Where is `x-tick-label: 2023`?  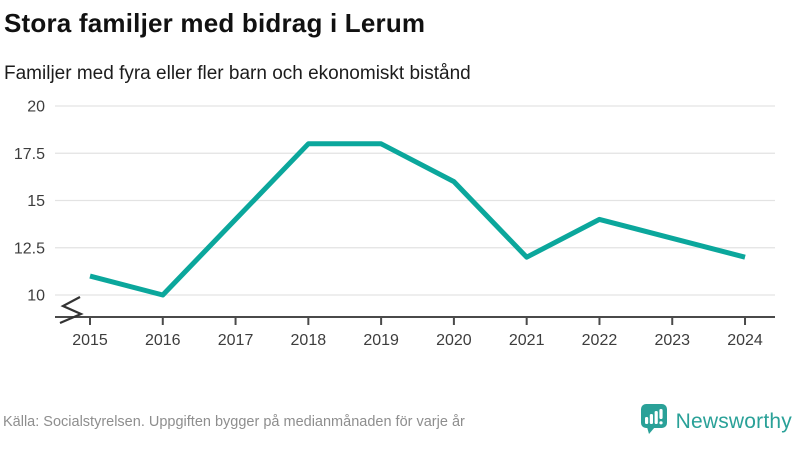
x-tick-label: 2023 is located at coordinates (672, 340).